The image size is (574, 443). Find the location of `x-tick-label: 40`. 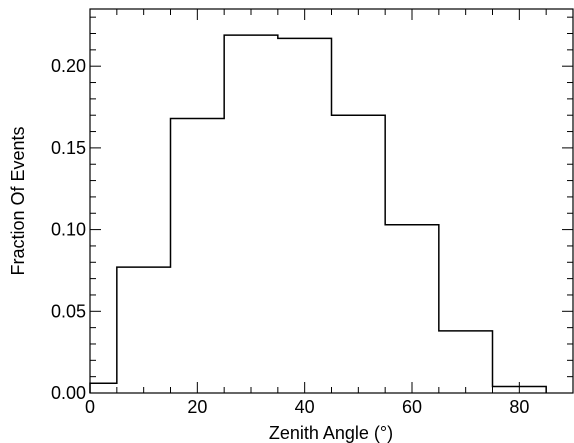

x-tick-label: 40 is located at coordinates (305, 407).